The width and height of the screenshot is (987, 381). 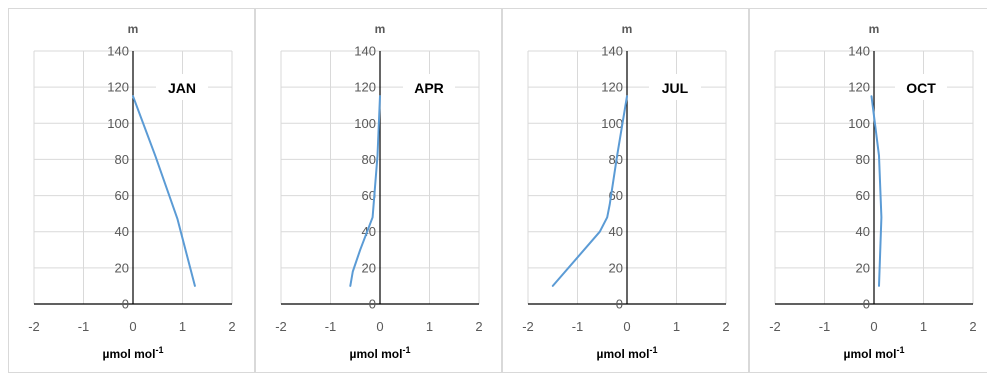 I want to click on month-label: JAN, so click(x=182, y=88).